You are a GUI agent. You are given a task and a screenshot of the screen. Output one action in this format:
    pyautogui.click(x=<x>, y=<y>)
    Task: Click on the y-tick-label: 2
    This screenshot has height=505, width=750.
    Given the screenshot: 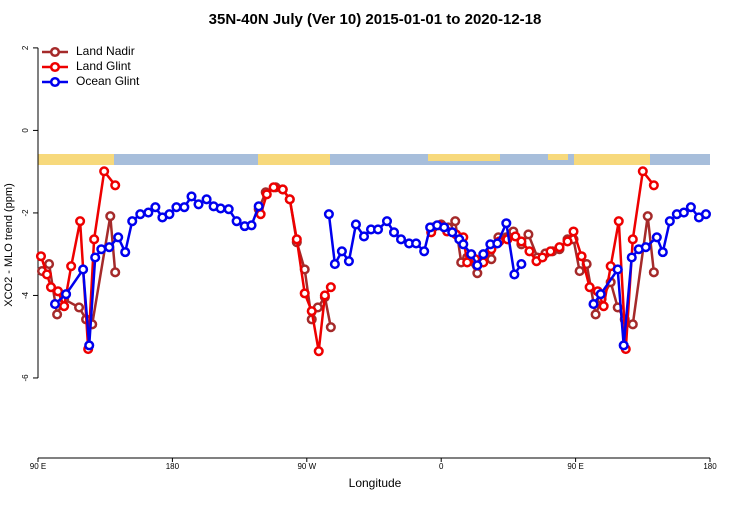 What is the action you would take?
    pyautogui.click(x=25, y=47)
    